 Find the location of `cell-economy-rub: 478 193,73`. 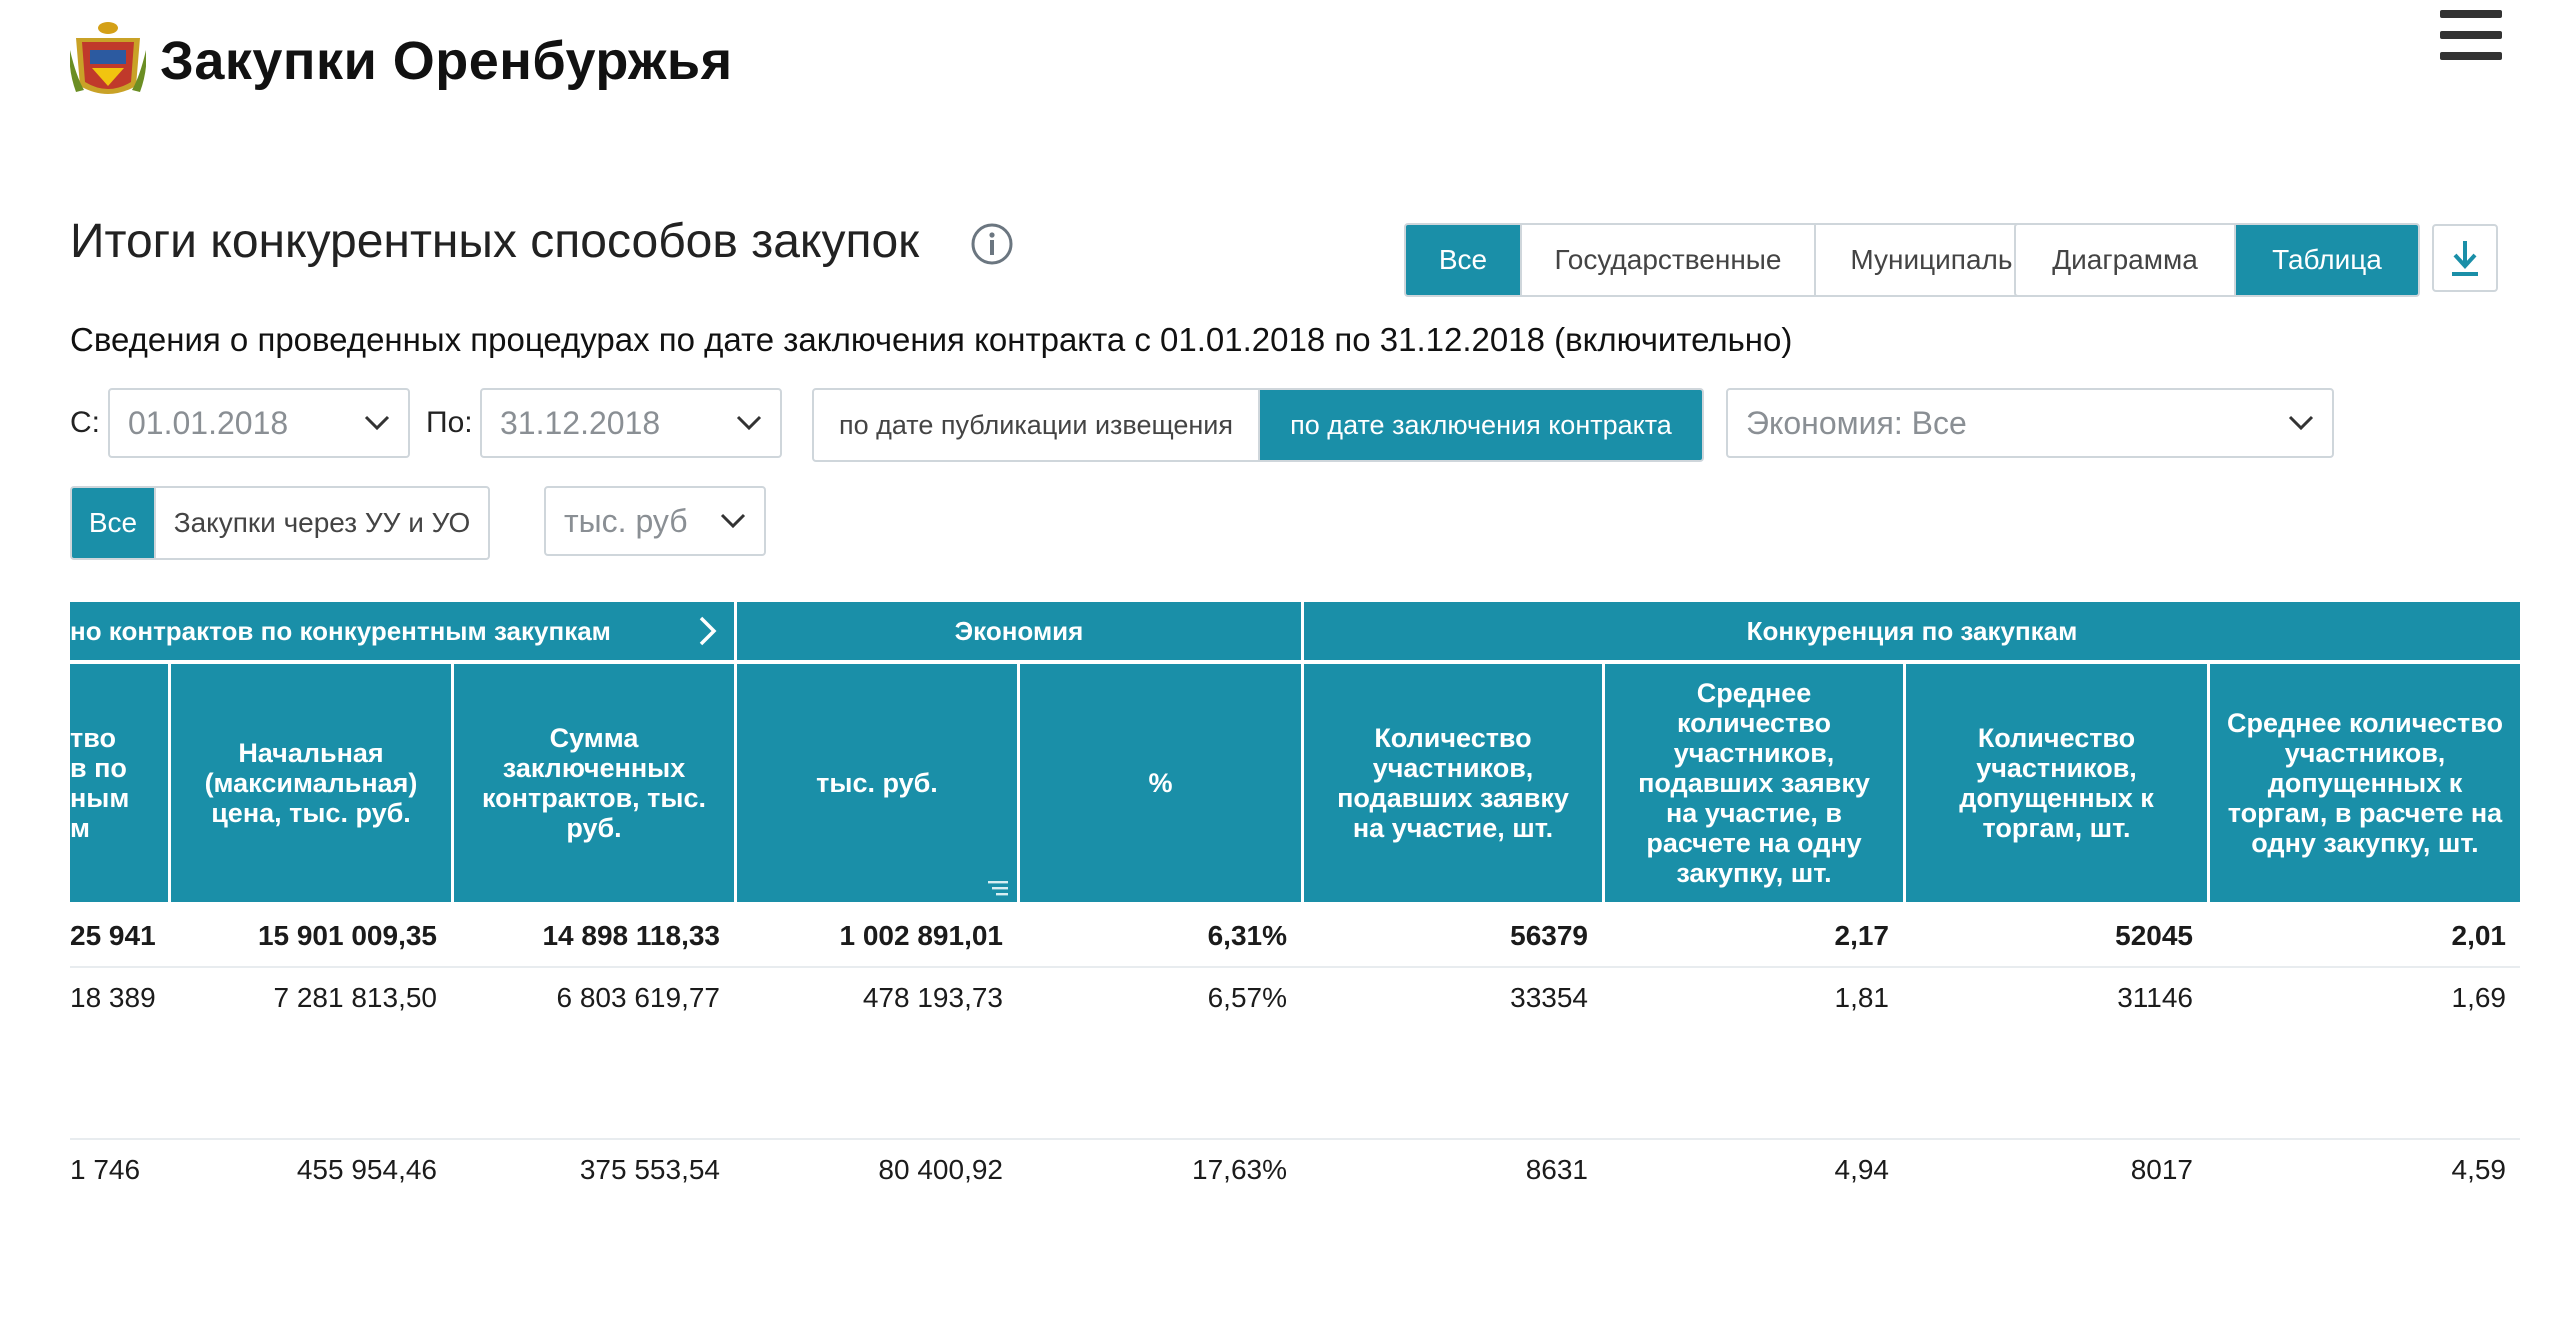

cell-economy-rub: 478 193,73 is located at coordinates (932, 997).